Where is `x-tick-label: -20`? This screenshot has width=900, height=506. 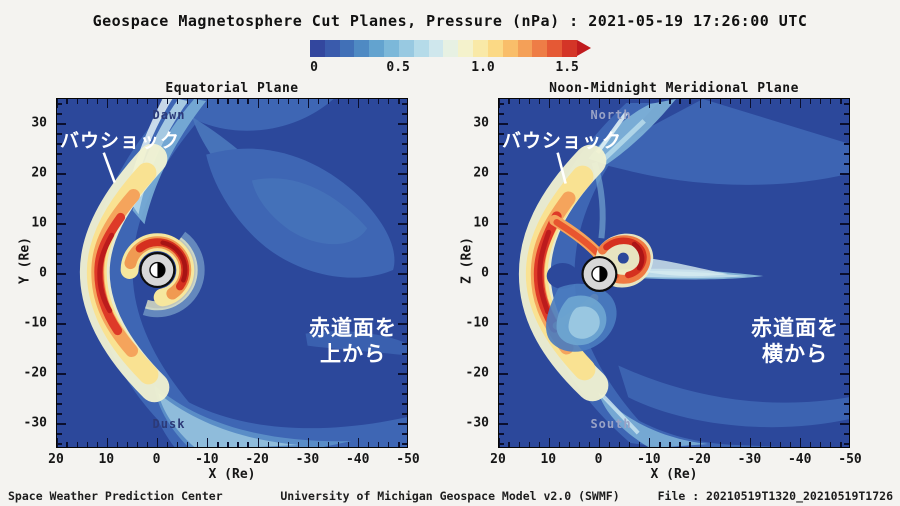
x-tick-label: -20 is located at coordinates (699, 459).